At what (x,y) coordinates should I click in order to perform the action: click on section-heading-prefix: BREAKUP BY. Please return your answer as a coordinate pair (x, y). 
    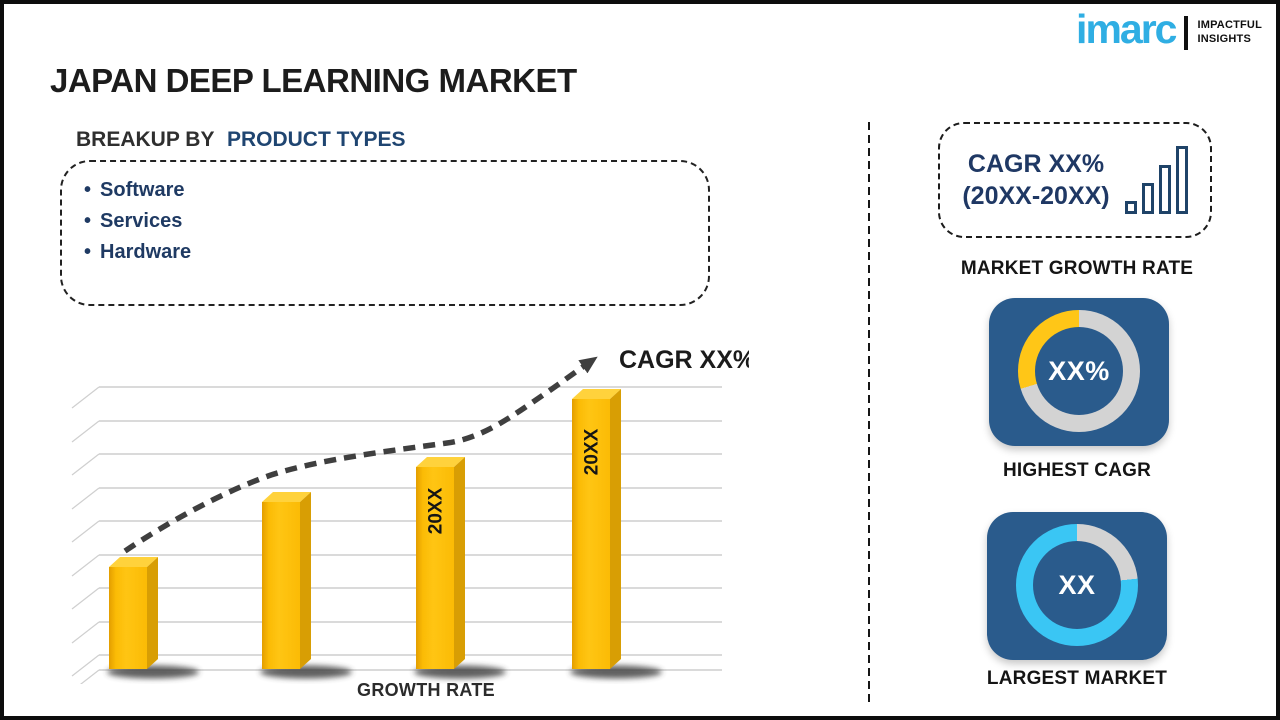
    Looking at the image, I should click on (145, 139).